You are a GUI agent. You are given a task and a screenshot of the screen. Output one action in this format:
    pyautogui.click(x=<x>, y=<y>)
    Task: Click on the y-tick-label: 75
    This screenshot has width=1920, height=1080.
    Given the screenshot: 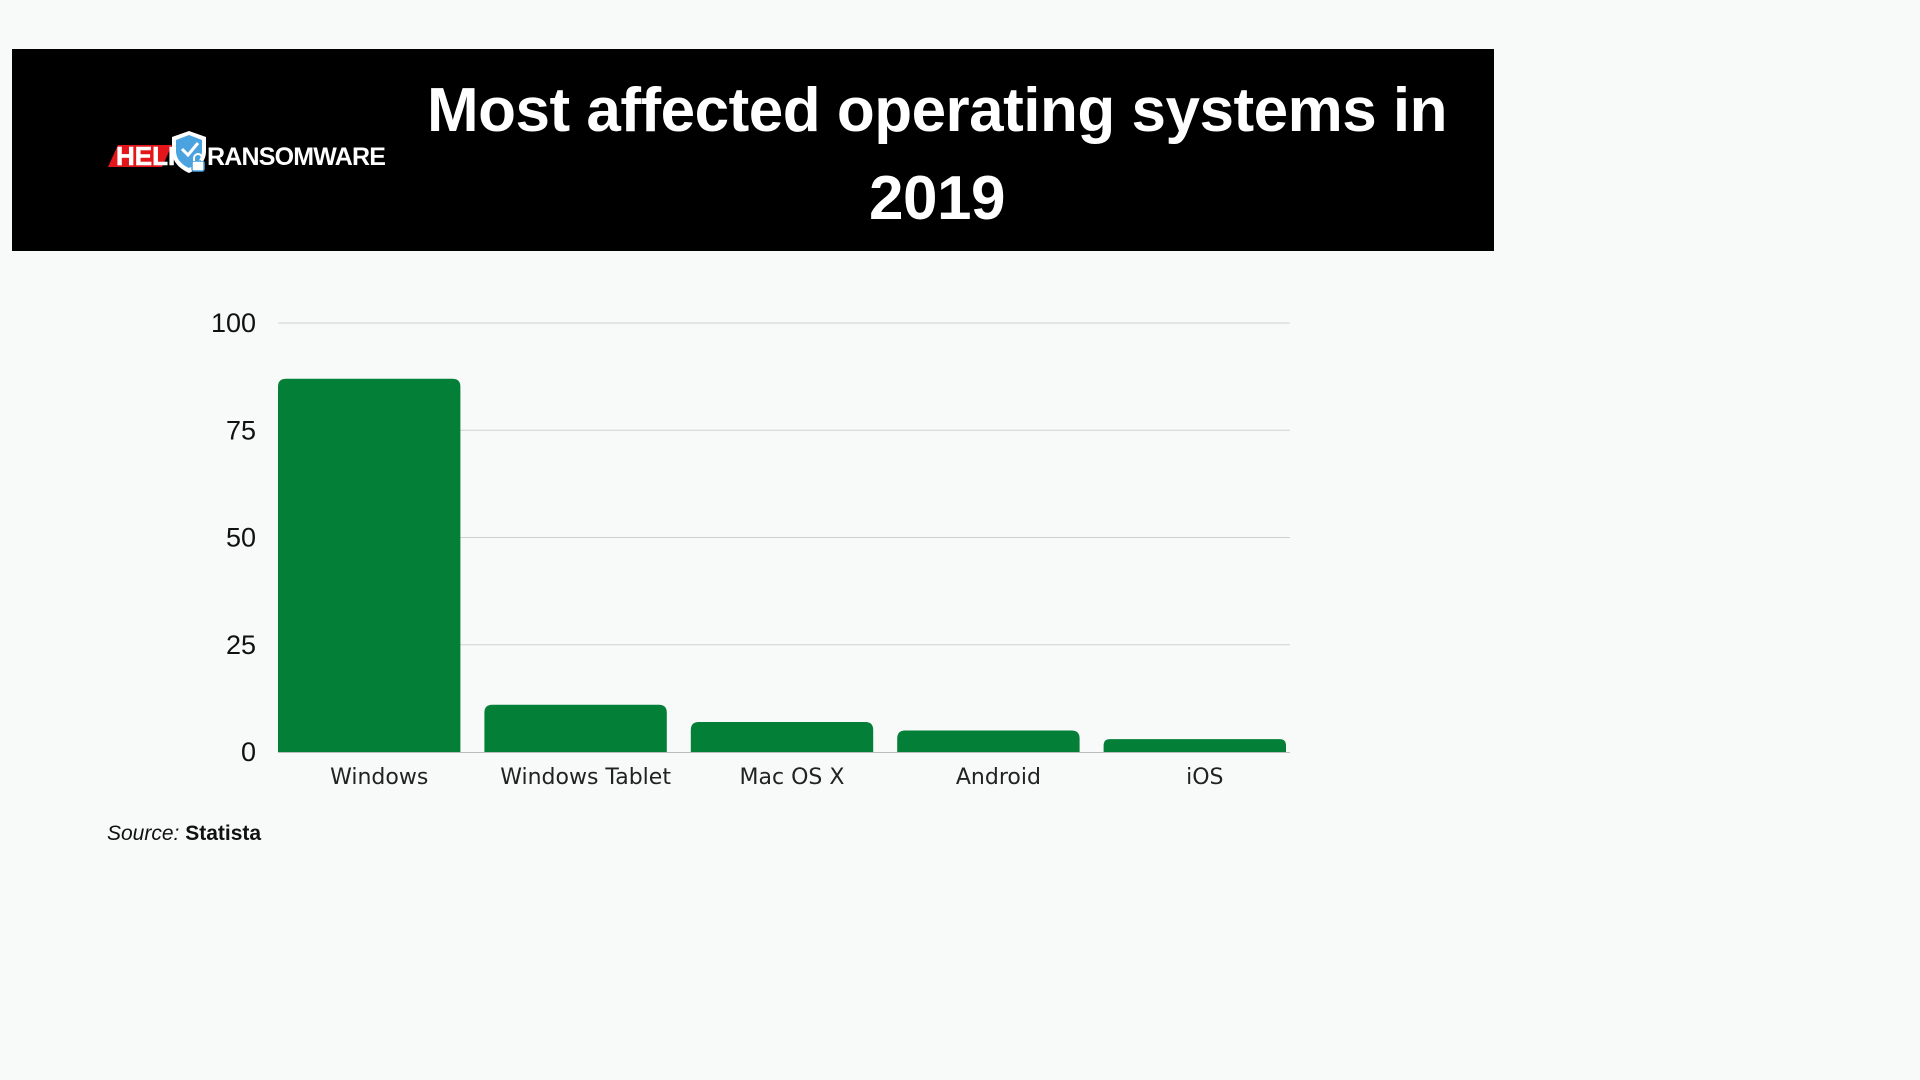 What is the action you would take?
    pyautogui.click(x=241, y=430)
    